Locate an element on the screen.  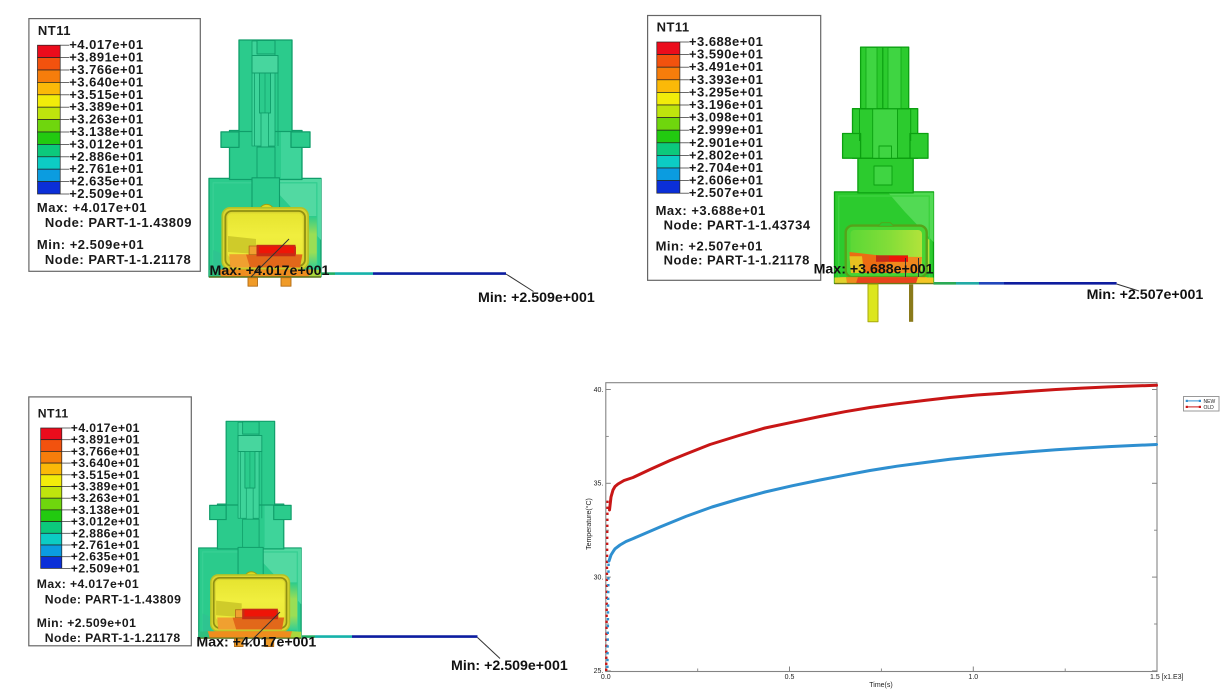
svg-text: +2.507e+01 is located at coordinates (726, 192).